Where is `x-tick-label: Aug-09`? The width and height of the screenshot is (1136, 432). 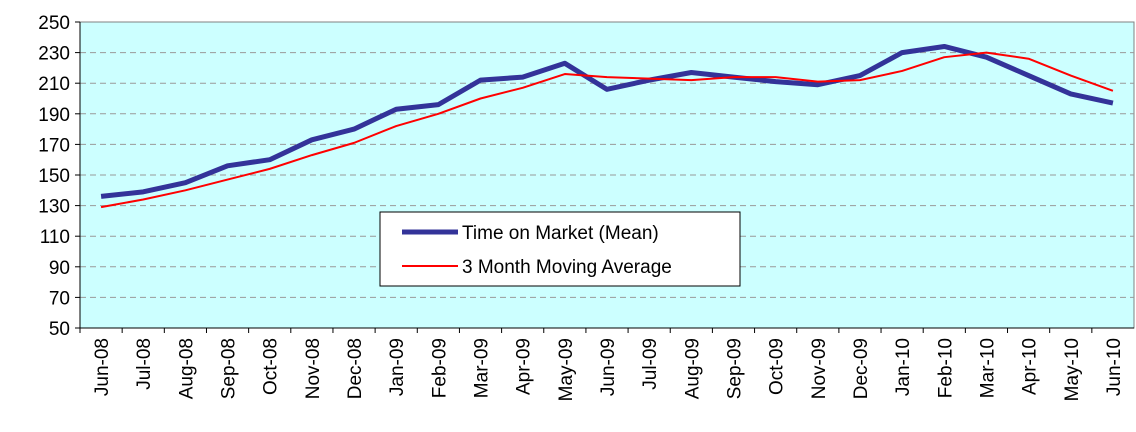
x-tick-label: Aug-09 is located at coordinates (692, 368).